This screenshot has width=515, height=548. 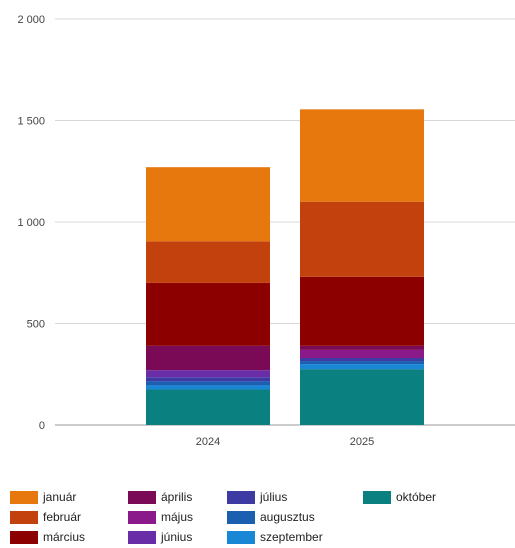 What do you see at coordinates (362, 367) in the screenshot?
I see `bar-segment-2025-szeptember` at bounding box center [362, 367].